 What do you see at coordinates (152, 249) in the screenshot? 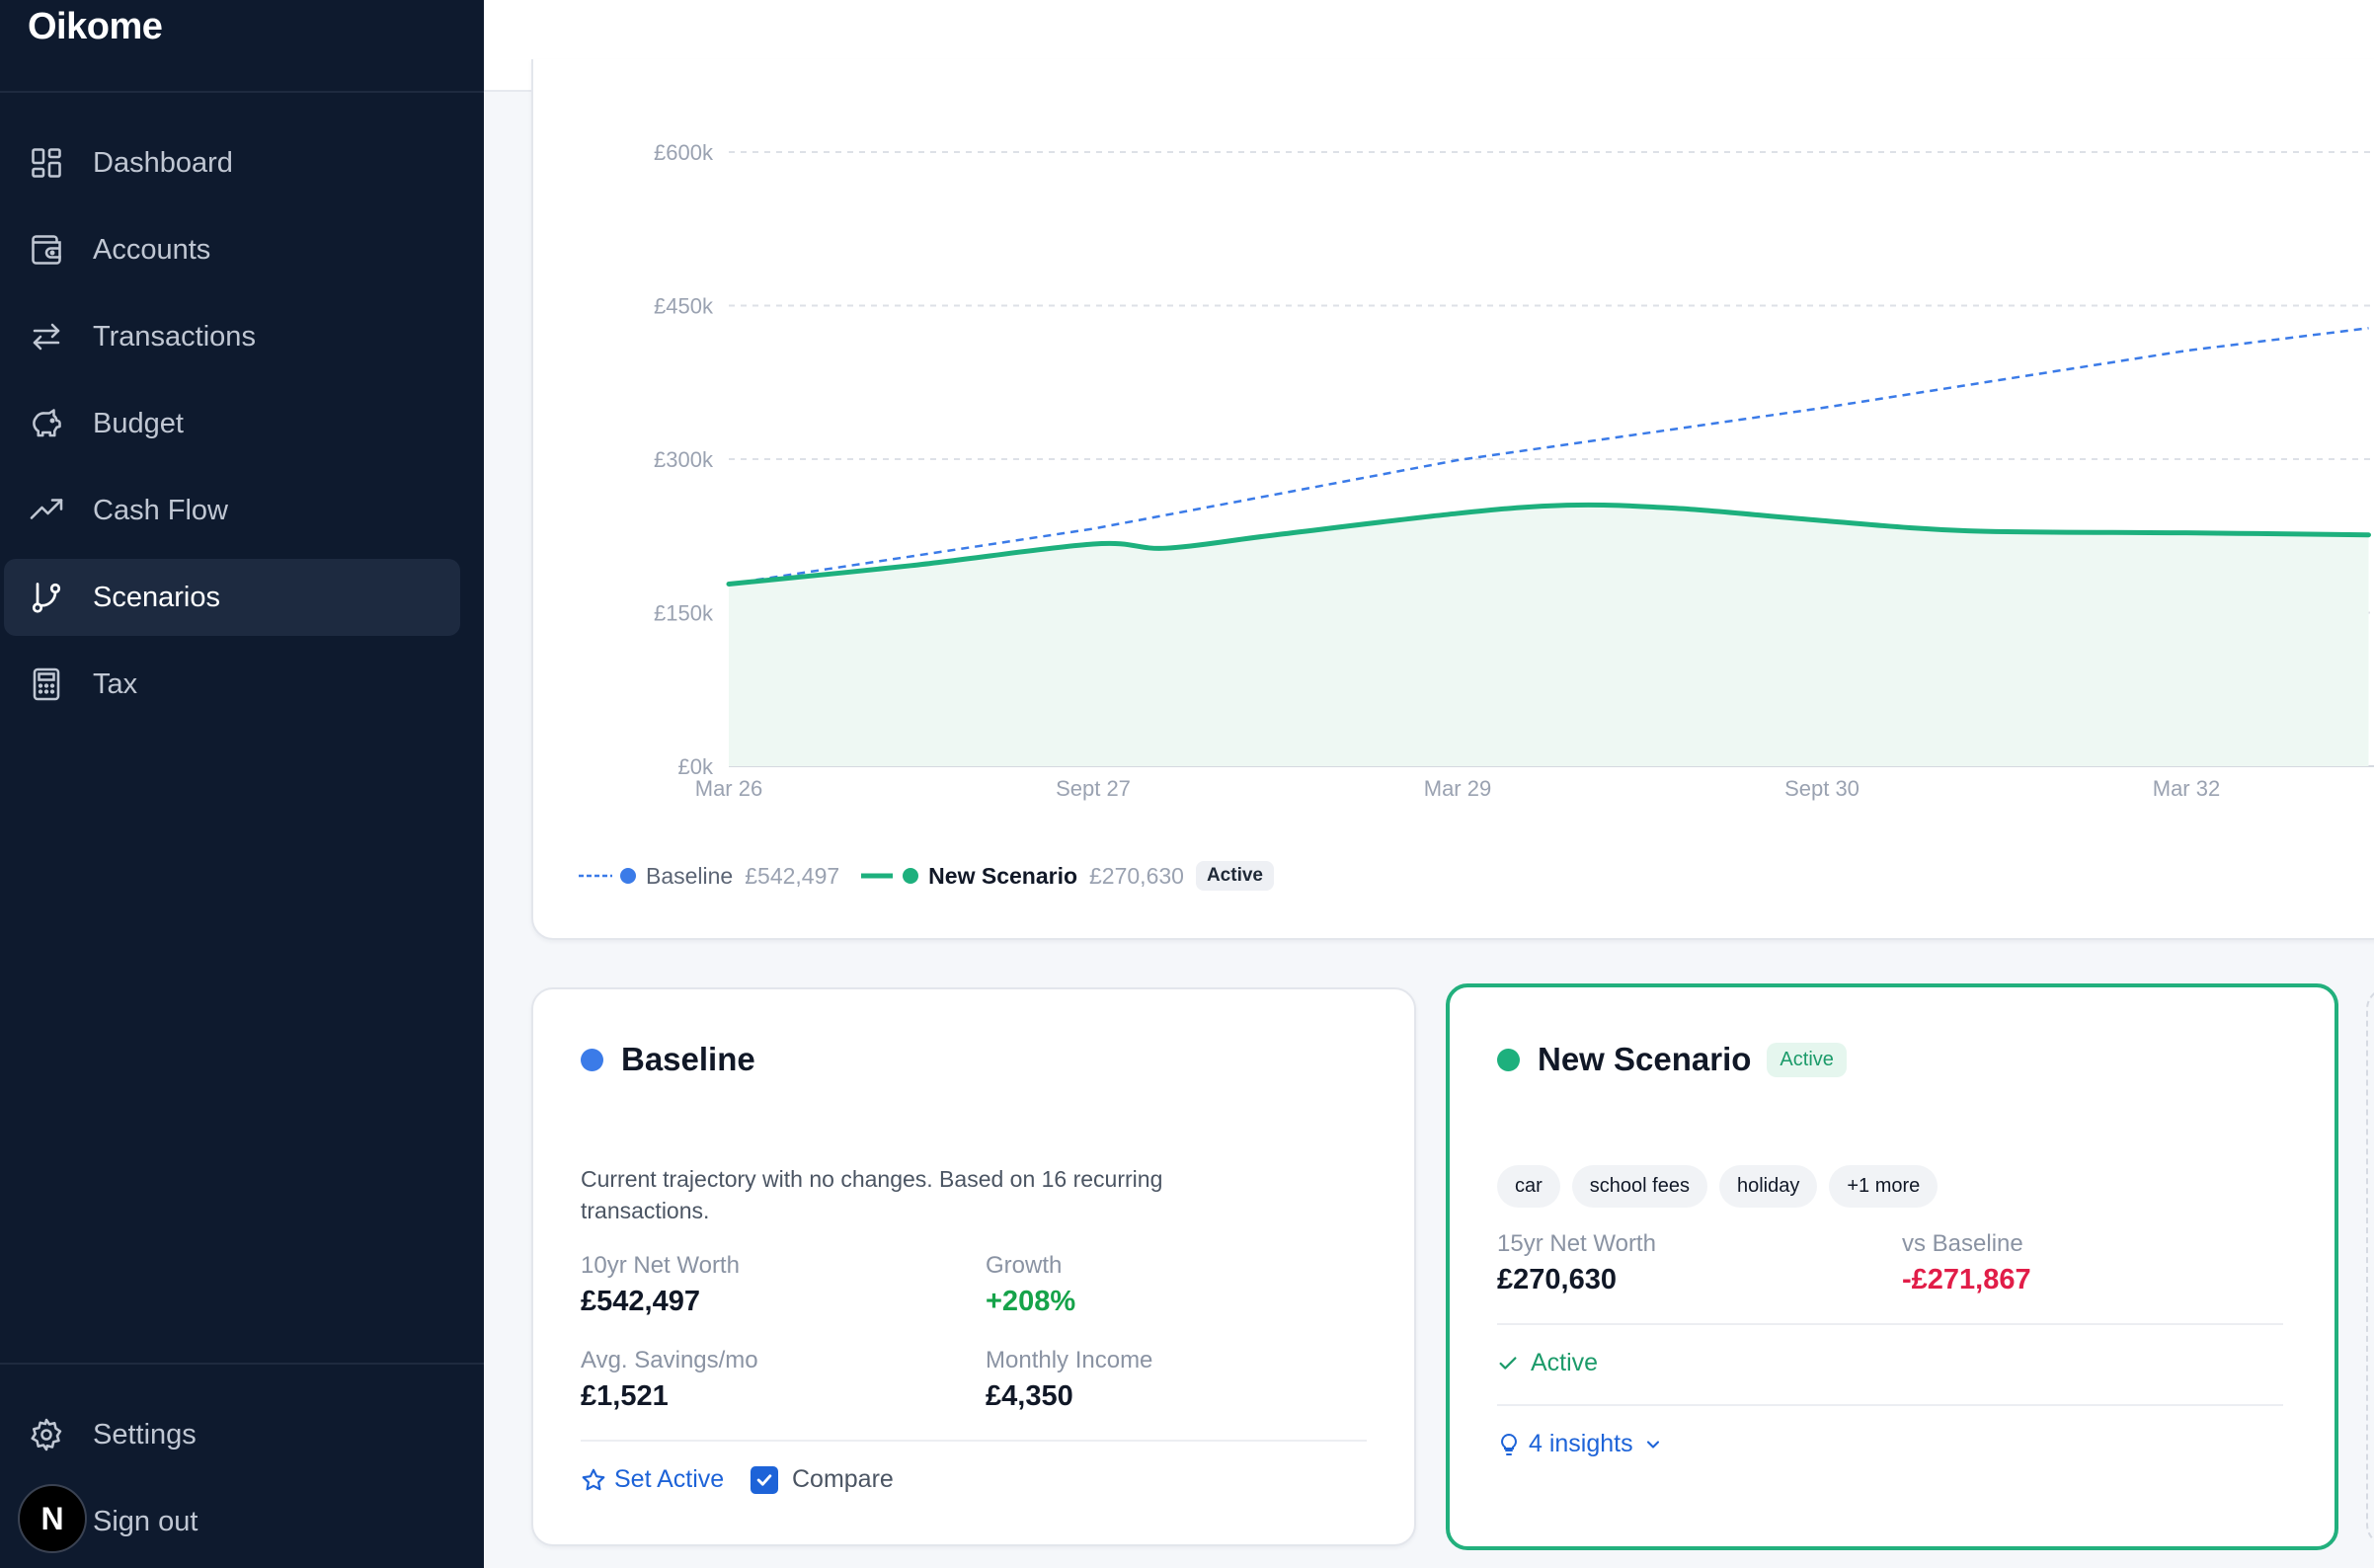
I see `sidebar-item-label: Accounts` at bounding box center [152, 249].